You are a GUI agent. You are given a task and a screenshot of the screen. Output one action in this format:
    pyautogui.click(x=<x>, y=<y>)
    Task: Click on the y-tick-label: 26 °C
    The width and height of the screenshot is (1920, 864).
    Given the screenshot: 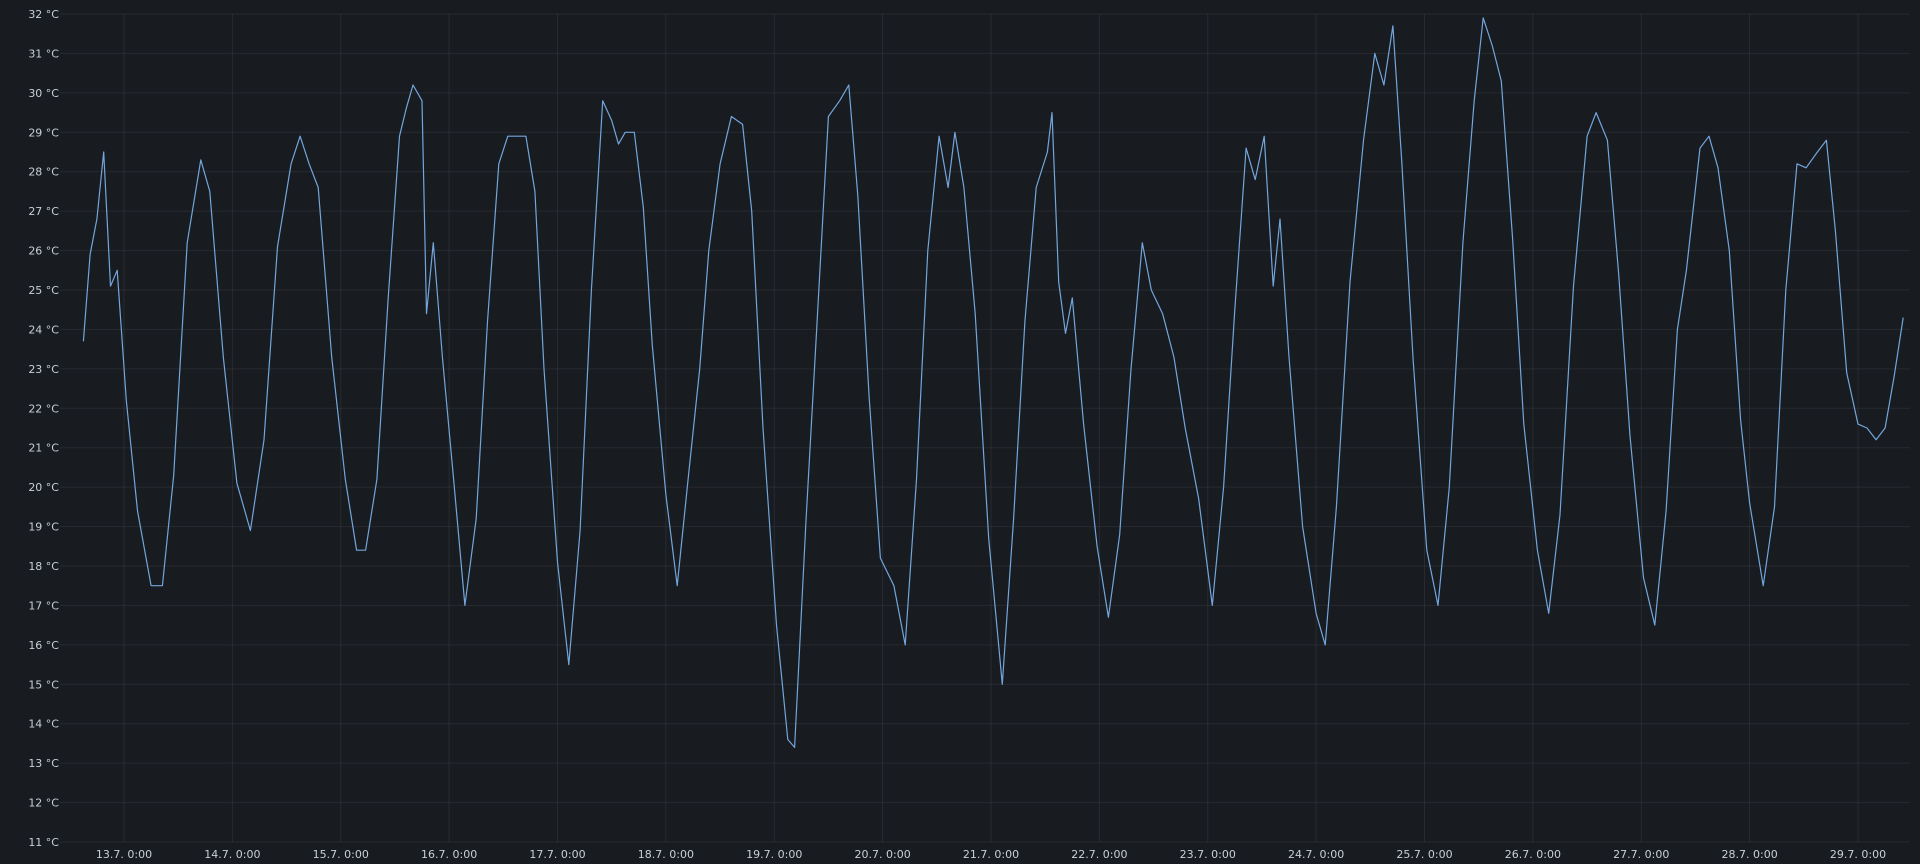 What is the action you would take?
    pyautogui.click(x=43, y=251)
    